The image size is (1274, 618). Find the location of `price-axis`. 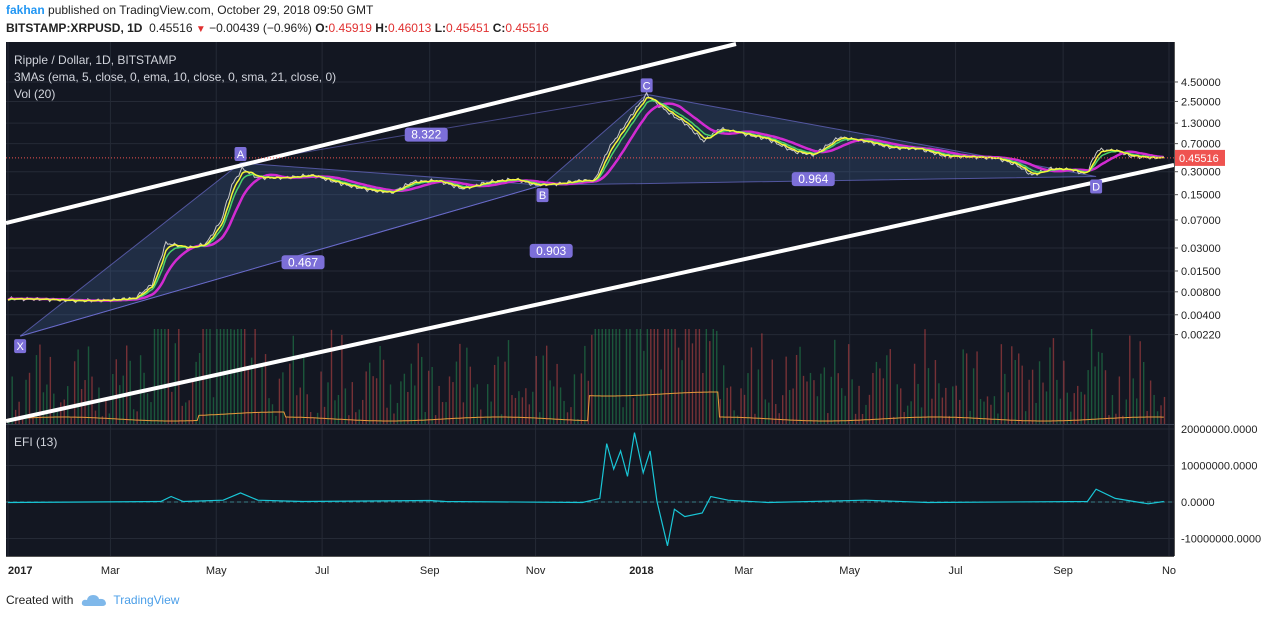

price-axis is located at coordinates (1224, 311).